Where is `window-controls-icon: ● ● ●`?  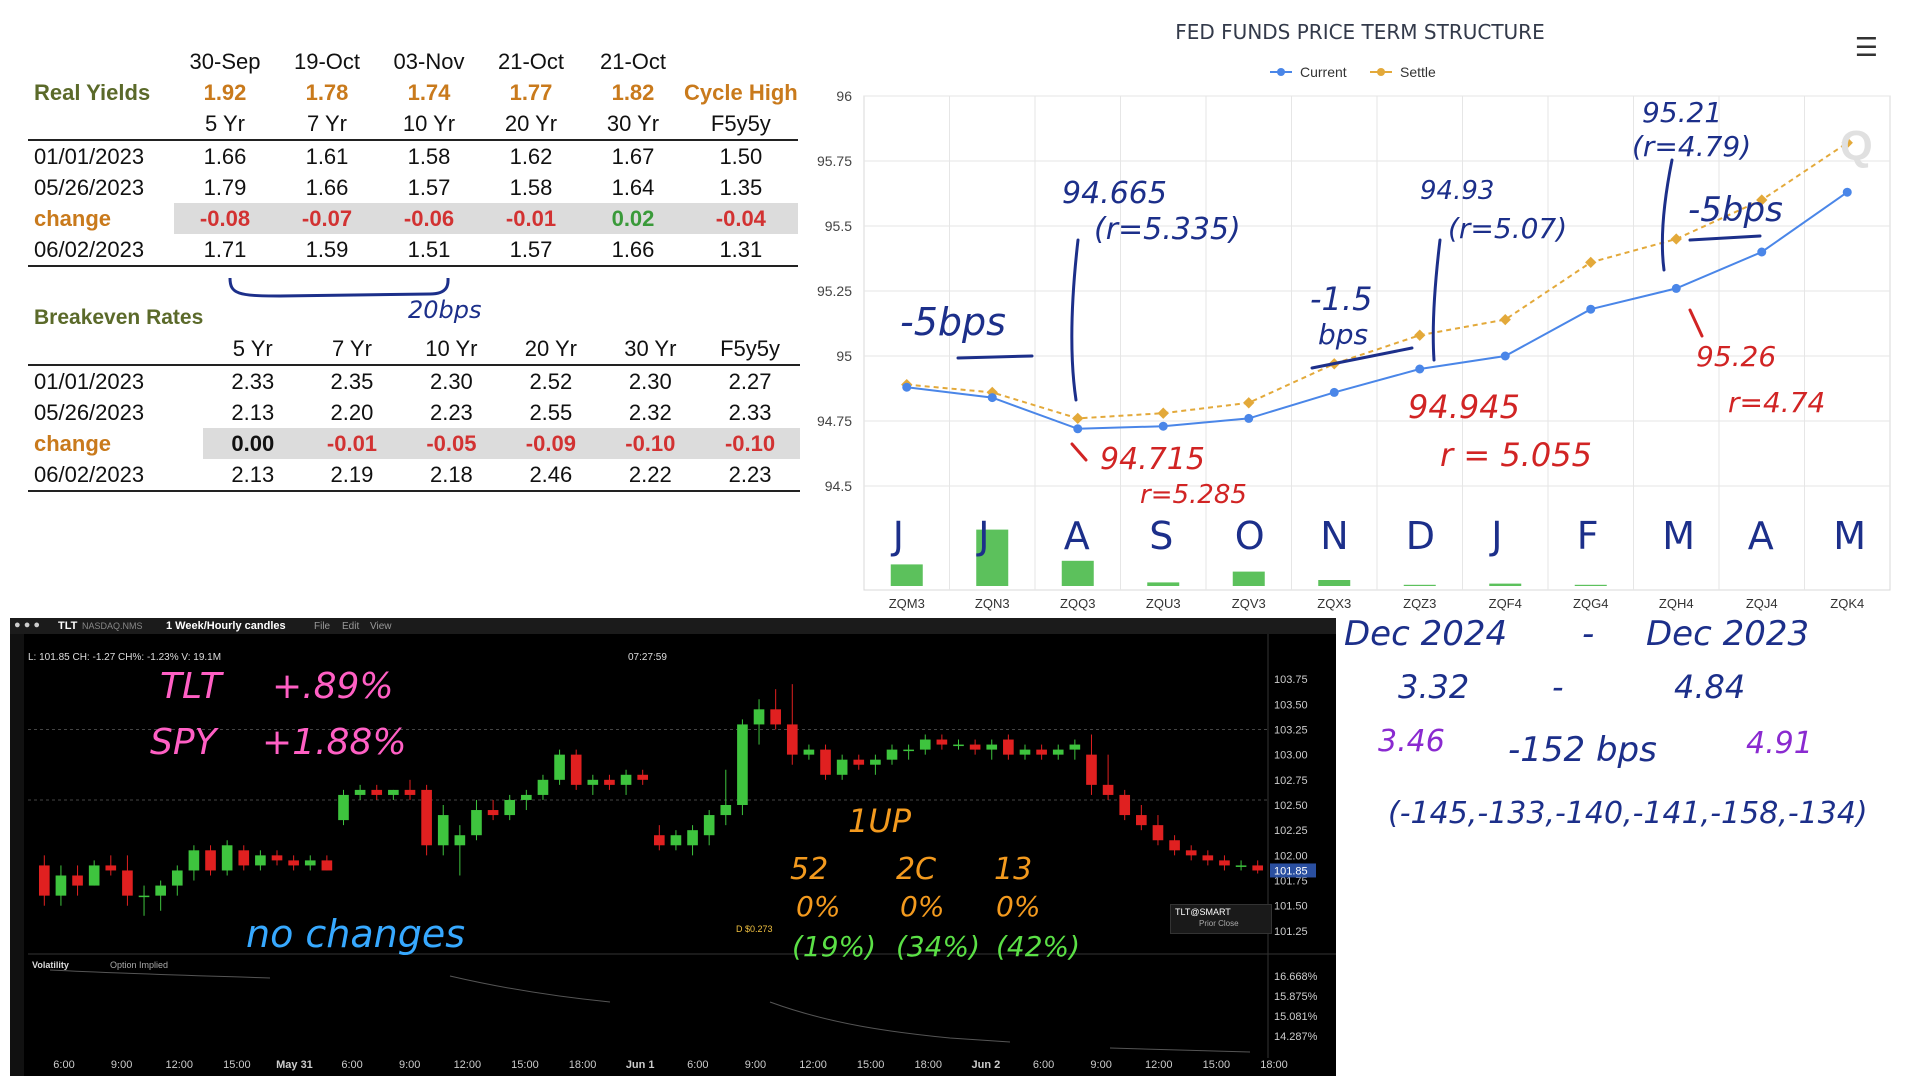 window-controls-icon: ● ● ● is located at coordinates (27, 625).